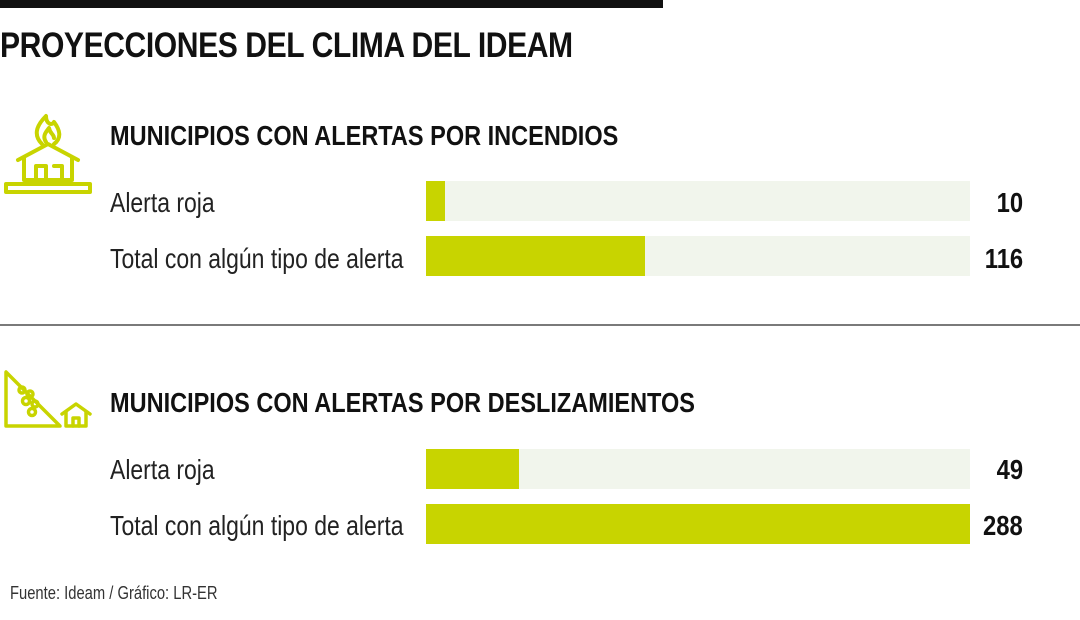  What do you see at coordinates (114, 593) in the screenshot?
I see `source-note: Fuente: Ideam / Gráfico: LR-ER` at bounding box center [114, 593].